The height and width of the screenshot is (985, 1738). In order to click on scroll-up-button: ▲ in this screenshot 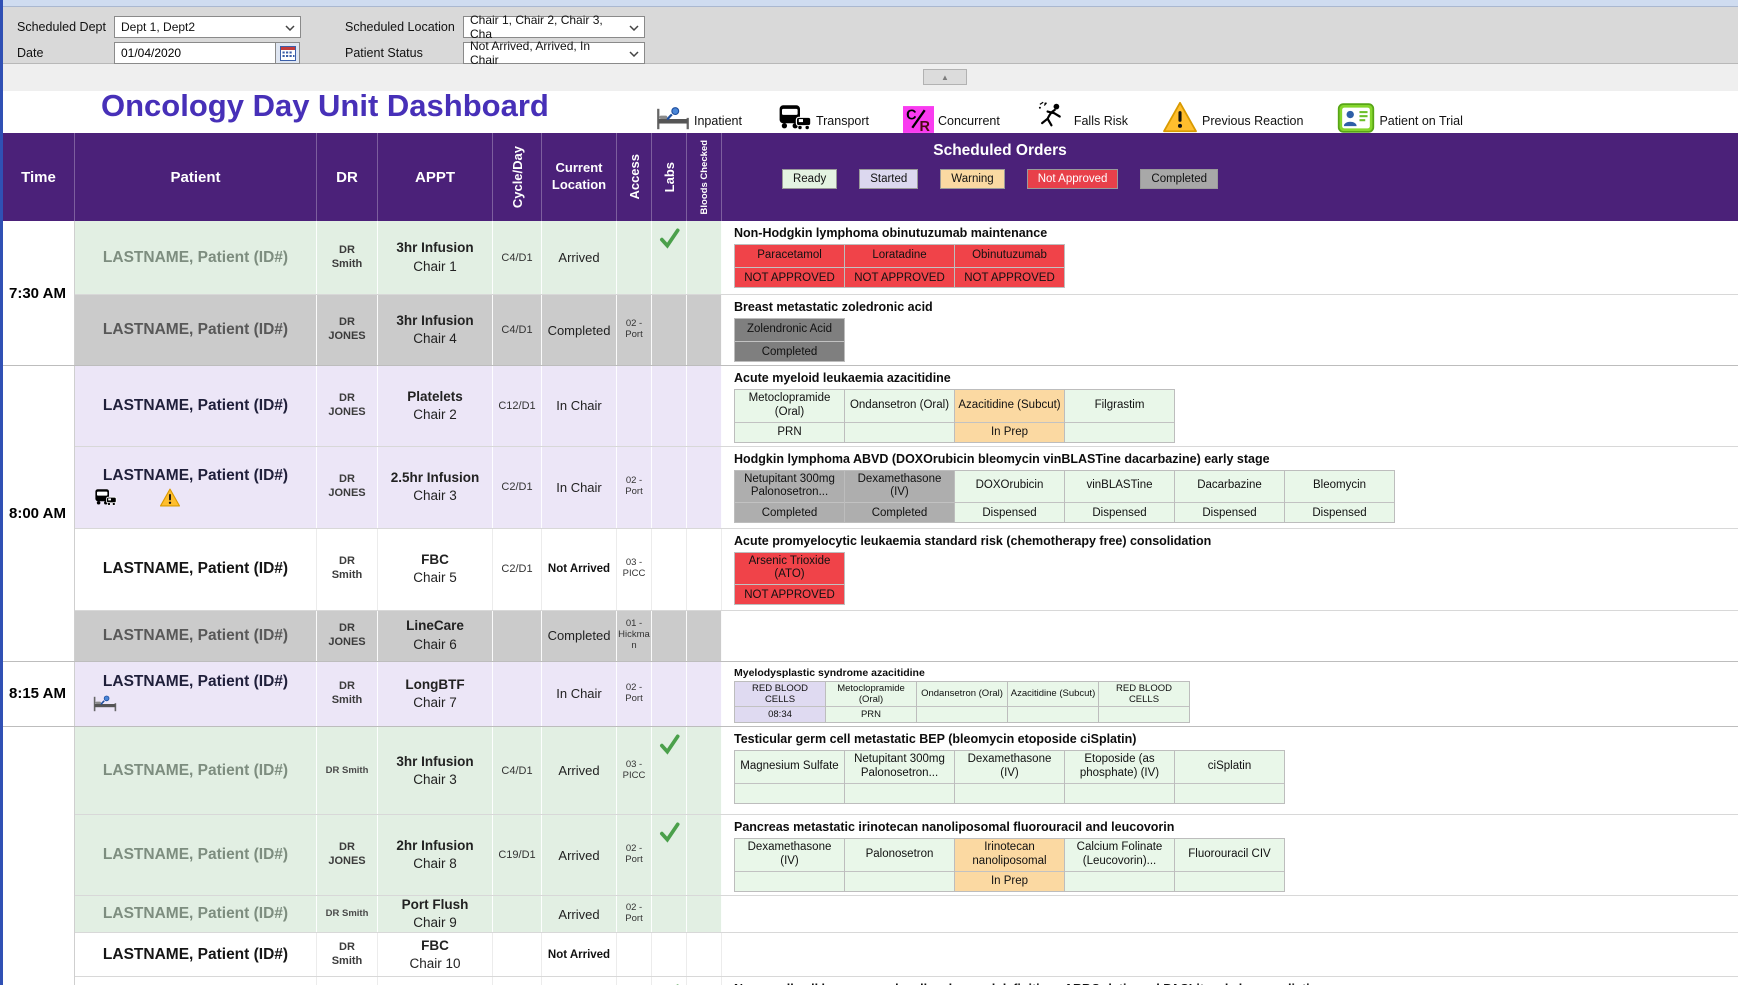, I will do `click(945, 77)`.